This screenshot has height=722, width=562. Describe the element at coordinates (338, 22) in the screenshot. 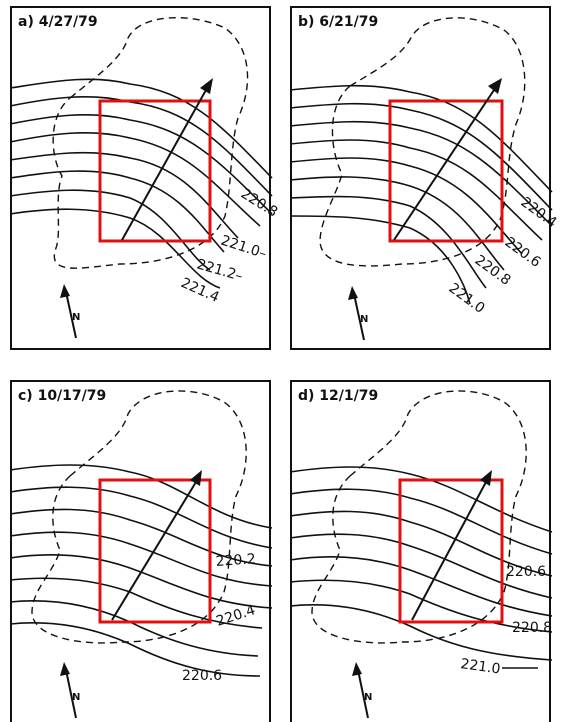

I see `panel-title: b) 6/21/79` at that location.